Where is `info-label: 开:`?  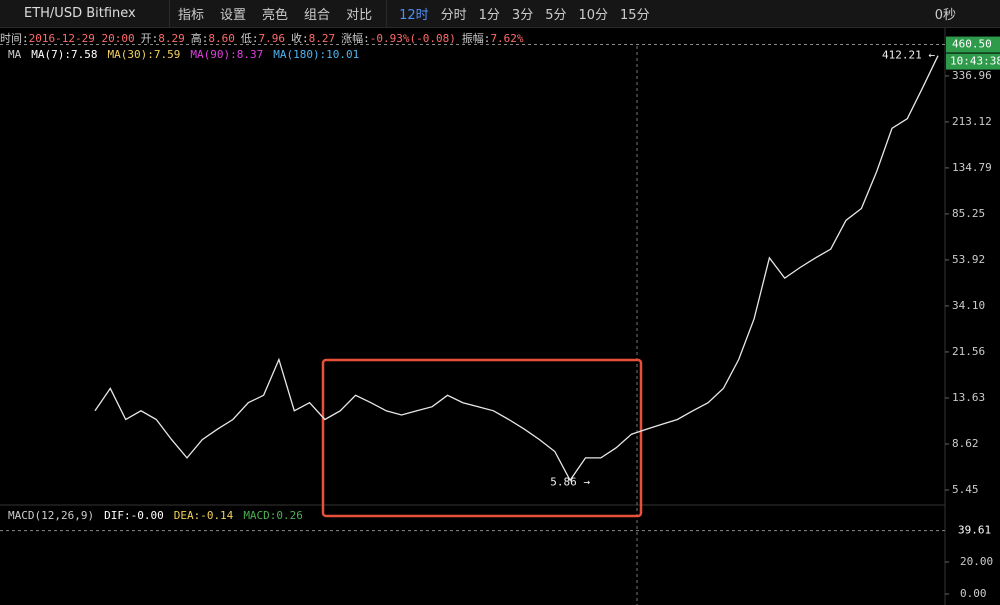
info-label: 开: is located at coordinates (149, 38).